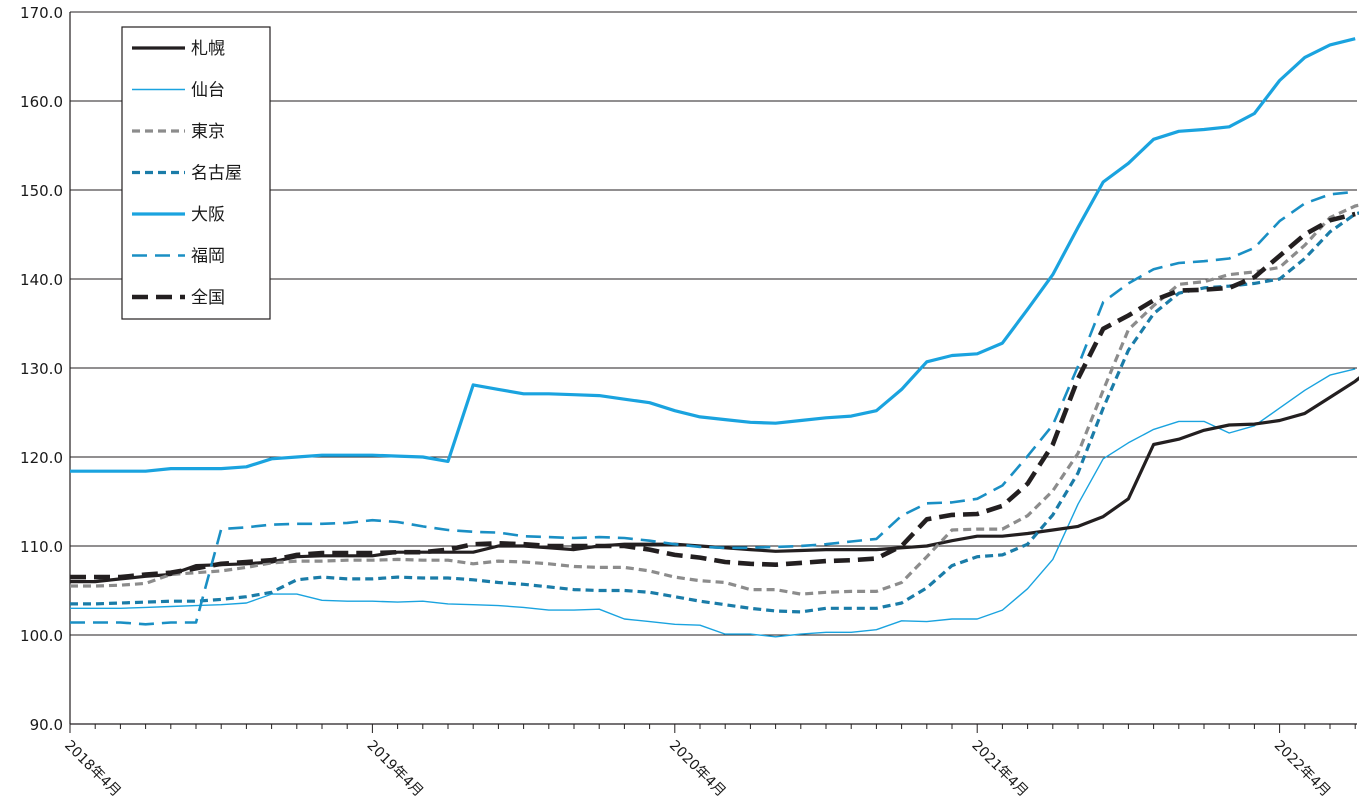 The width and height of the screenshot is (1359, 806). I want to click on x-axis-ticks: 2018年4月 2019年4月 2020年4月 2021年4月 2022年4月, so click(697, 769).